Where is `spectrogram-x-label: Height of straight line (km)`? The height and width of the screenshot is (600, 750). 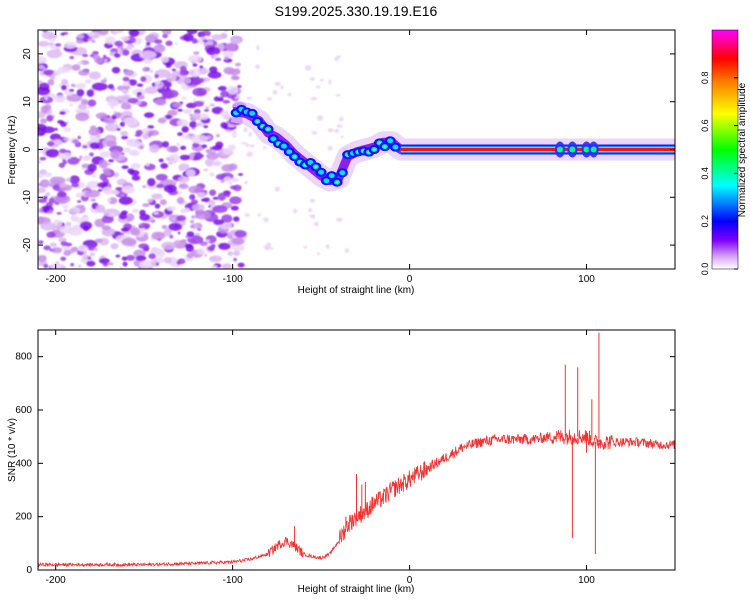 spectrogram-x-label: Height of straight line (km) is located at coordinates (356, 290).